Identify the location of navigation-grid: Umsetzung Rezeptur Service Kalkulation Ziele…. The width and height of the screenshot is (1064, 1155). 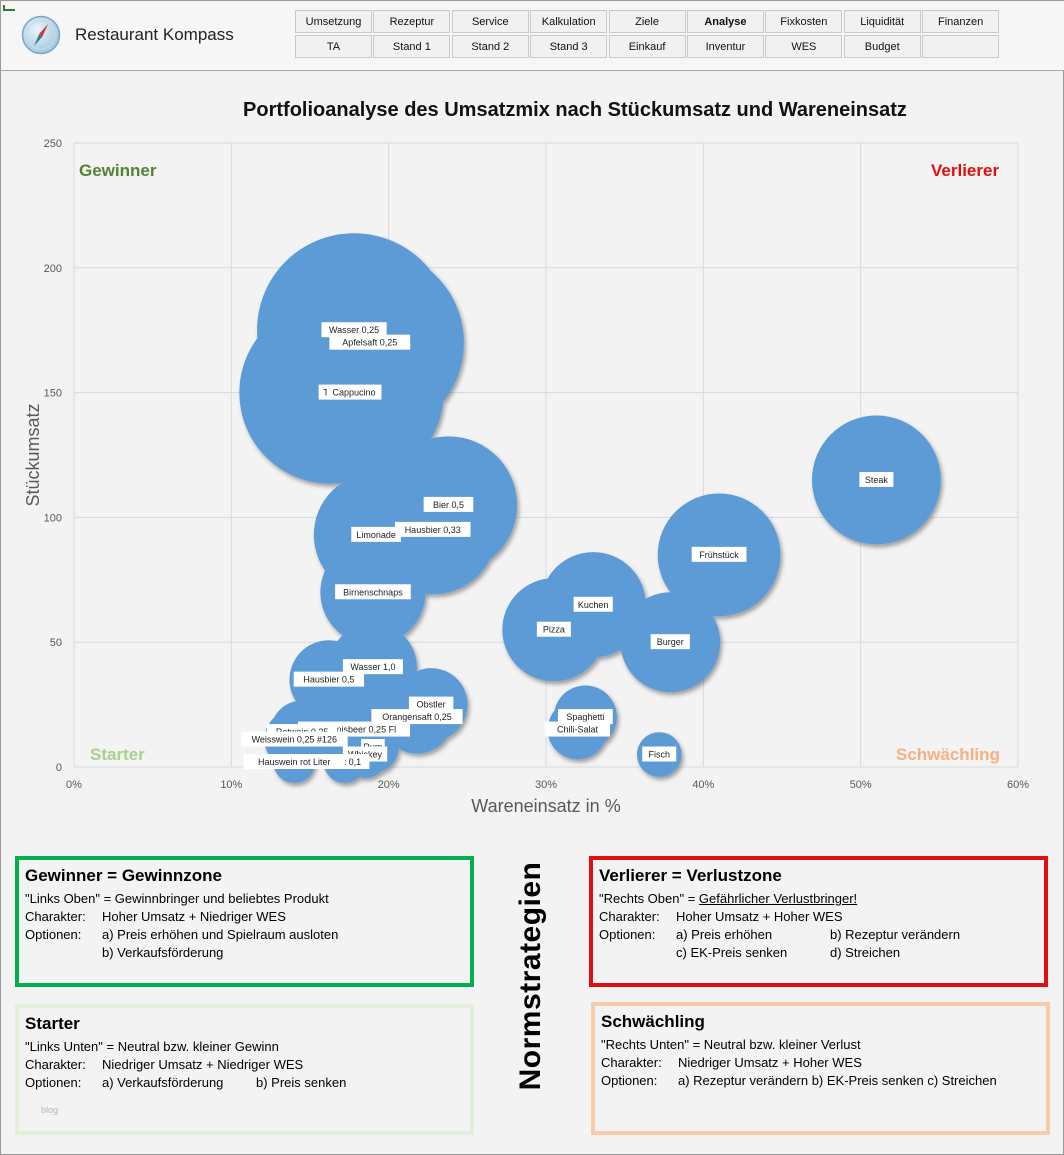
(647, 34).